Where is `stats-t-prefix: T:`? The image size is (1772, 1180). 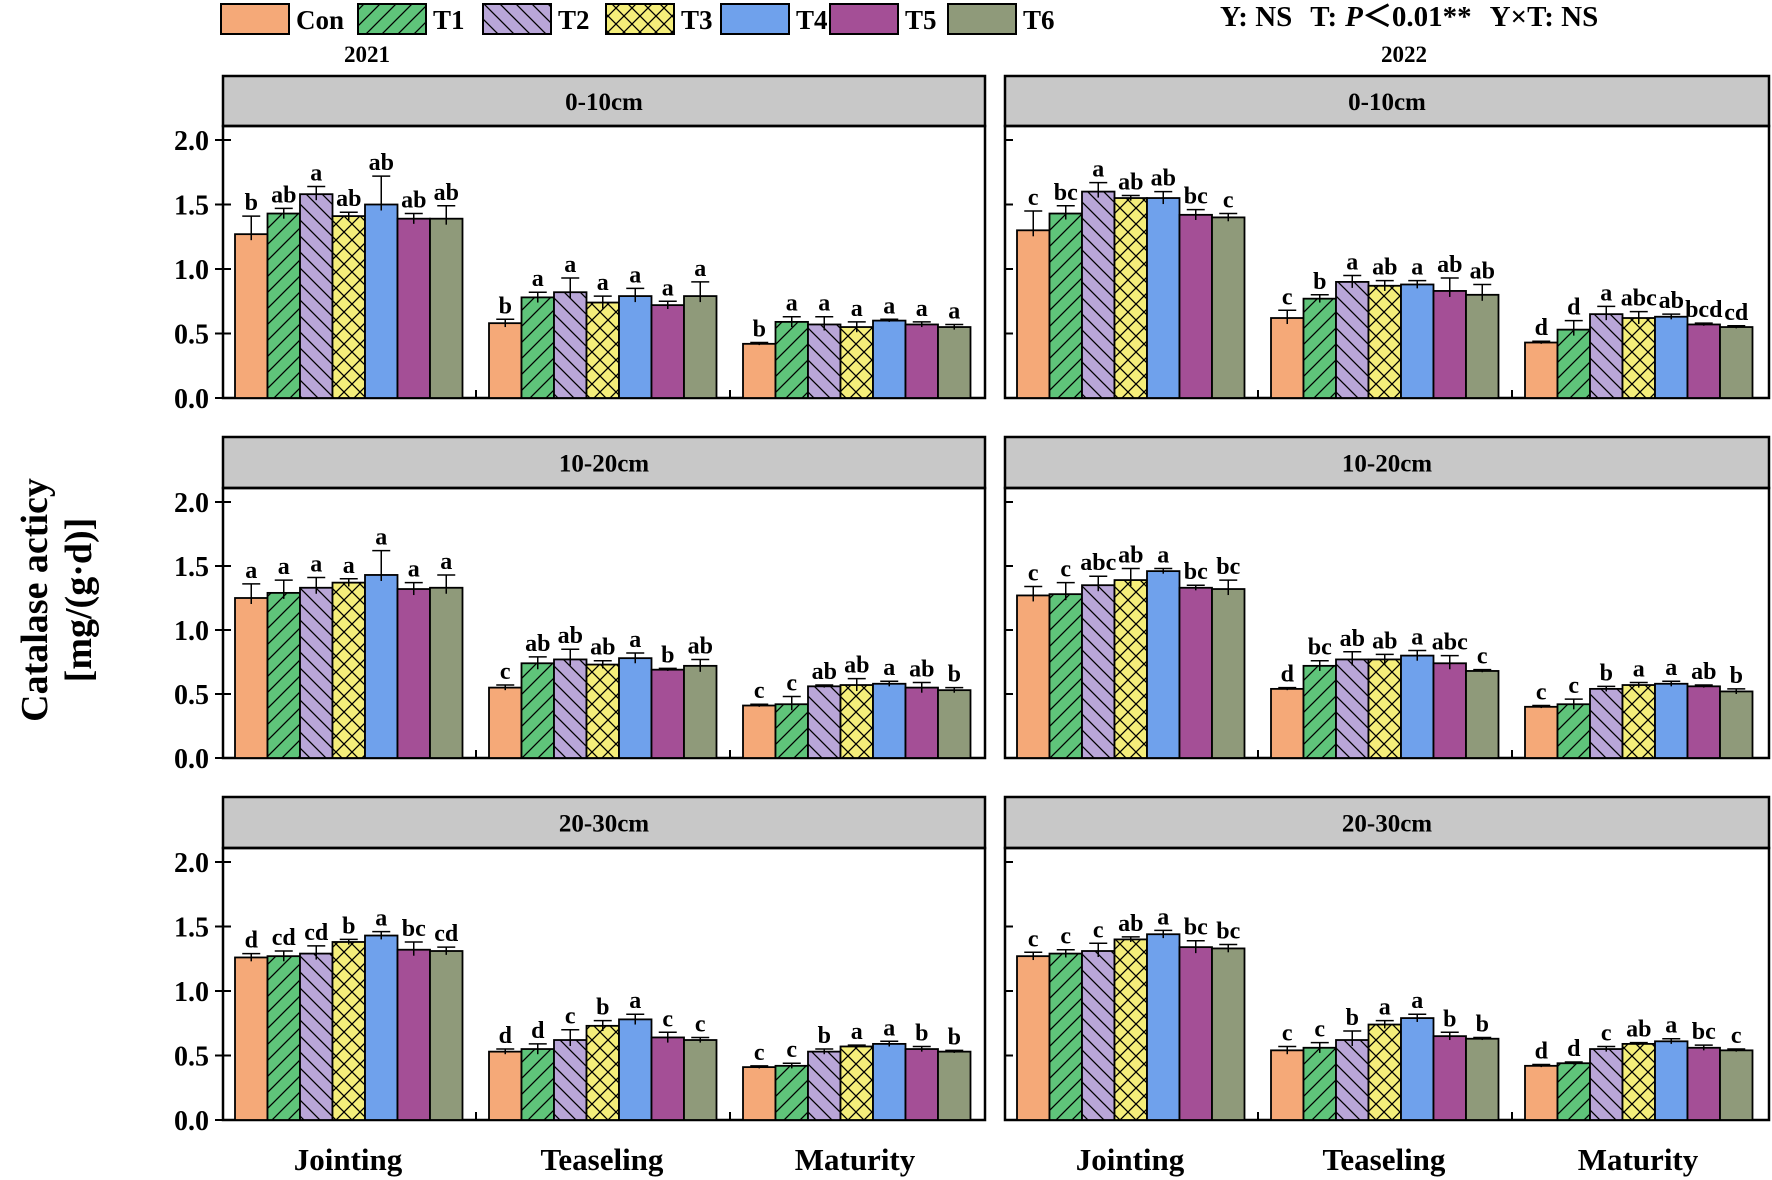
stats-t-prefix: T: is located at coordinates (1323, 17).